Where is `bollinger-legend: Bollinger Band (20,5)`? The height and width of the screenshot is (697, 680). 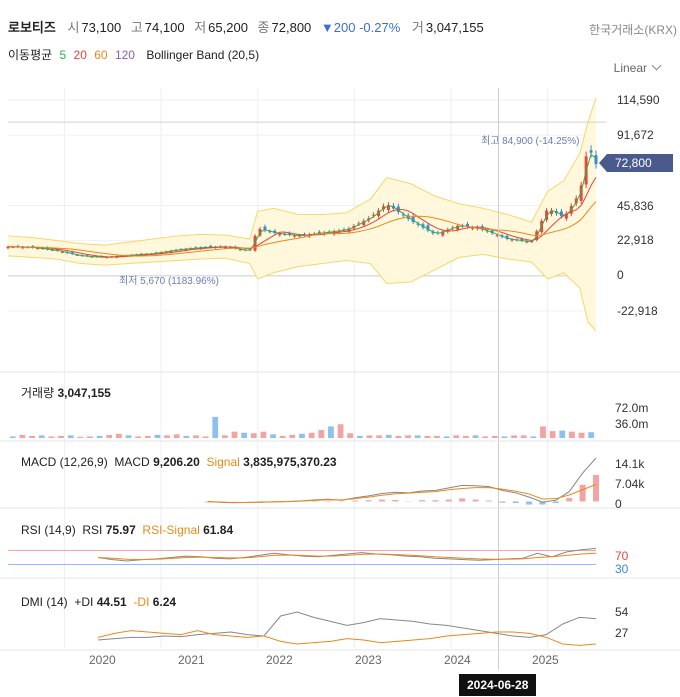 bollinger-legend: Bollinger Band (20,5) is located at coordinates (203, 55).